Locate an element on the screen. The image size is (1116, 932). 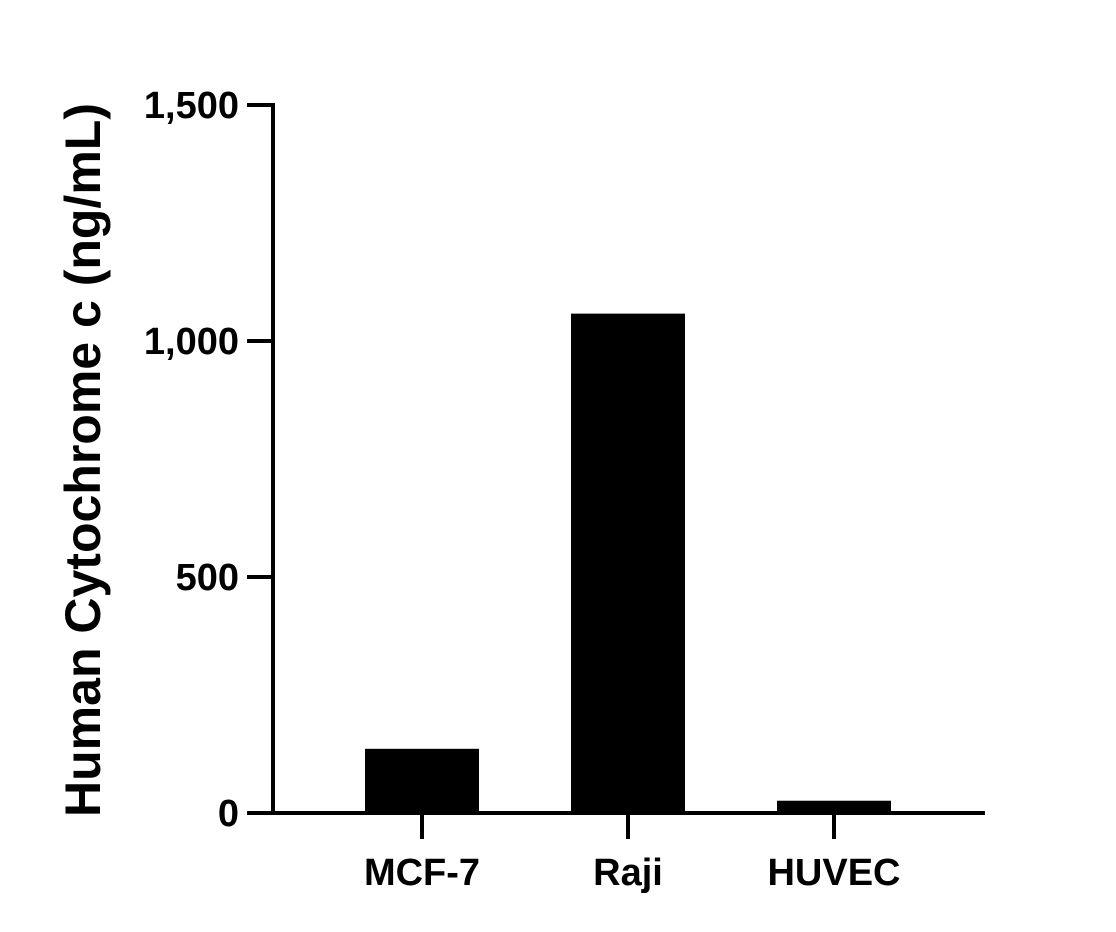
bar-raji is located at coordinates (628, 563).